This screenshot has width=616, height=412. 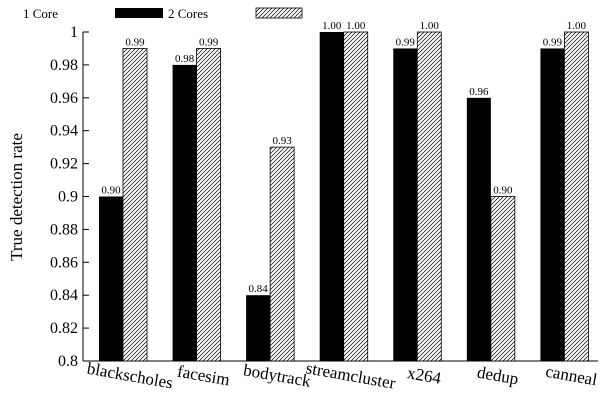 I want to click on bar-1-core-dedup, so click(x=478, y=229).